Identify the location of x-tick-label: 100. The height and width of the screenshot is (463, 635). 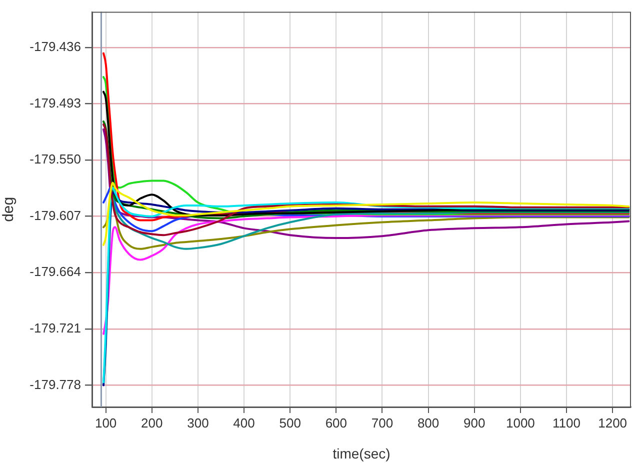
(105, 422).